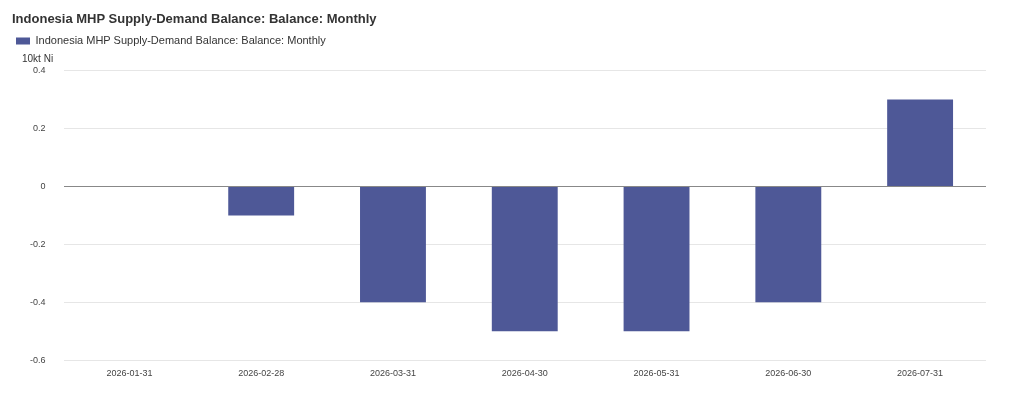 The width and height of the screenshot is (1024, 399). Describe the element at coordinates (656, 373) in the screenshot. I see `x-tick-label: 2026-05-31` at that location.